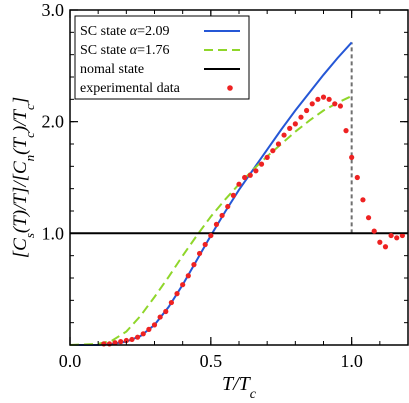 This screenshot has width=409, height=403. What do you see at coordinates (239, 387) in the screenshot?
I see `x-axis-label: T/Tc` at bounding box center [239, 387].